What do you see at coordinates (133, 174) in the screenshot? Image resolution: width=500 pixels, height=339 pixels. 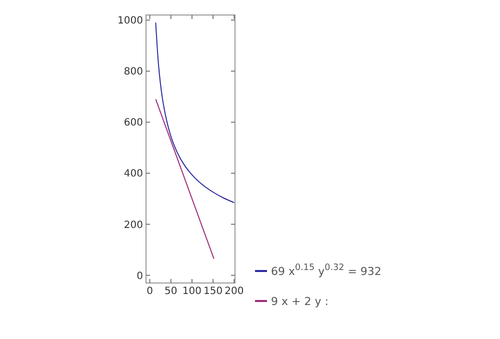 I see `y-tick-label: 400` at bounding box center [133, 174].